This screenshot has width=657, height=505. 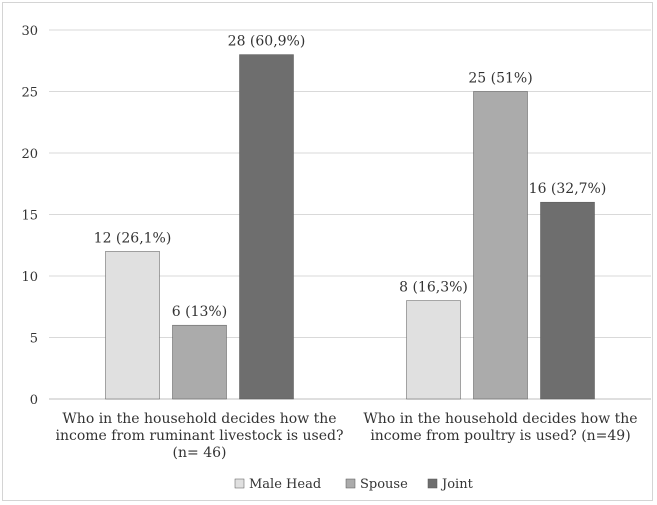 I want to click on y-tick-label: 10, so click(x=29, y=277).